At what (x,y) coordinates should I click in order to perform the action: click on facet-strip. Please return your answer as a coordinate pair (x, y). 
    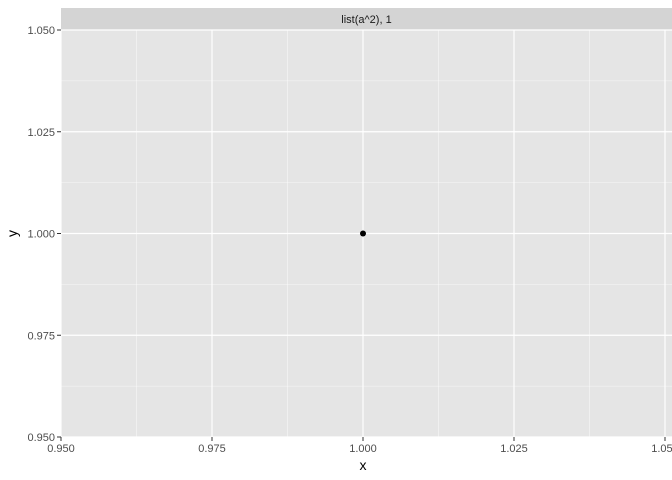
    Looking at the image, I should click on (366, 19).